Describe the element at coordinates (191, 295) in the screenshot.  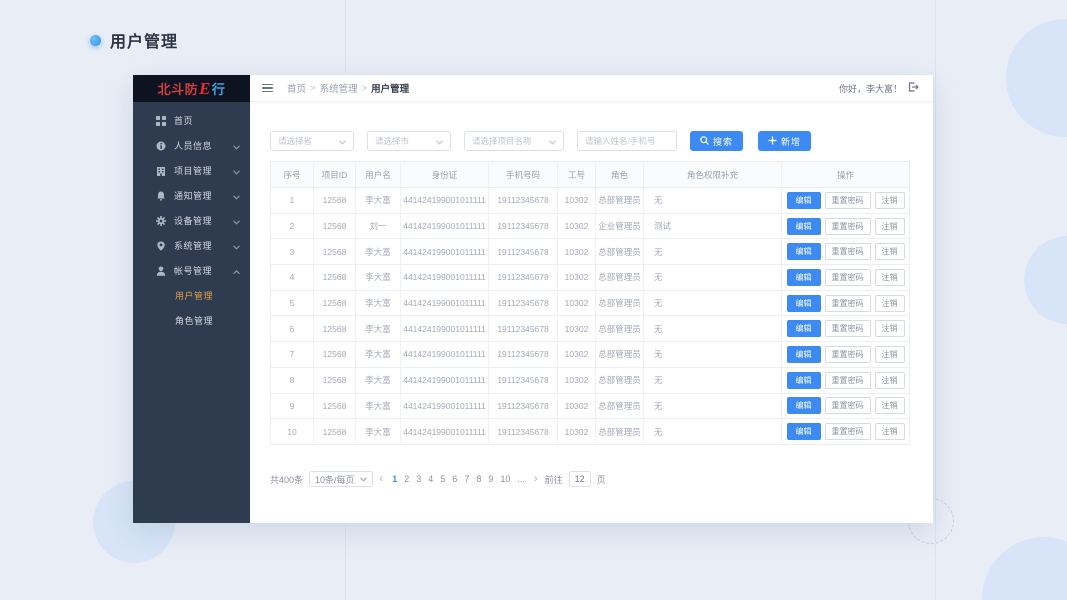
I see `sidebar-subitem-user-management: 用户管理` at that location.